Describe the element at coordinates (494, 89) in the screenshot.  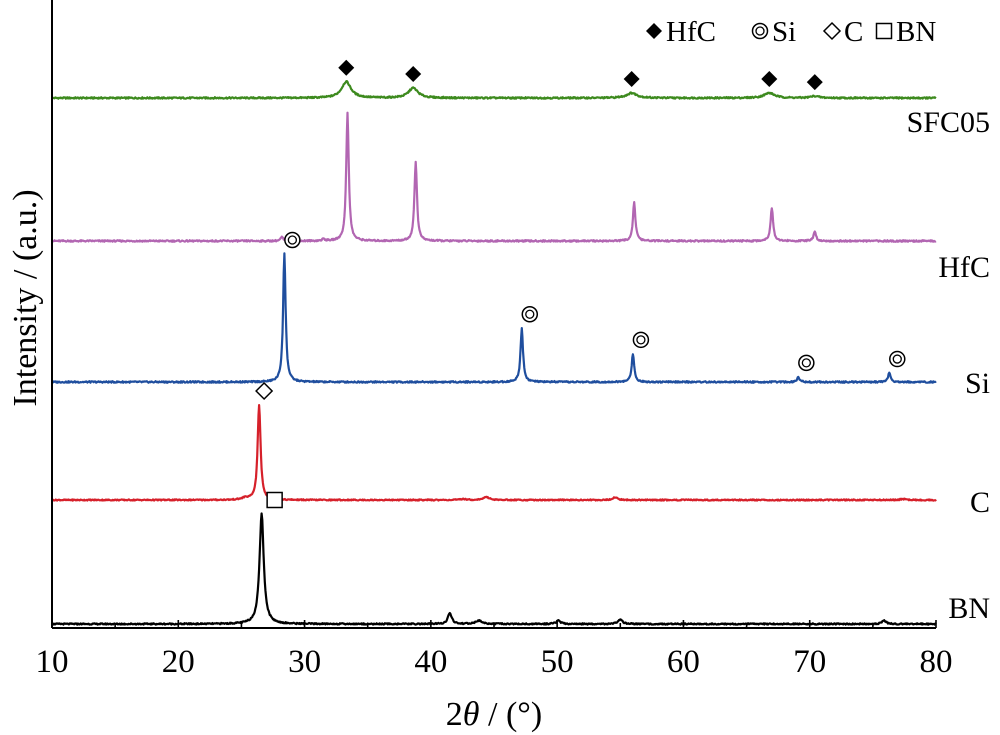
I see `series-line-sfc05` at that location.